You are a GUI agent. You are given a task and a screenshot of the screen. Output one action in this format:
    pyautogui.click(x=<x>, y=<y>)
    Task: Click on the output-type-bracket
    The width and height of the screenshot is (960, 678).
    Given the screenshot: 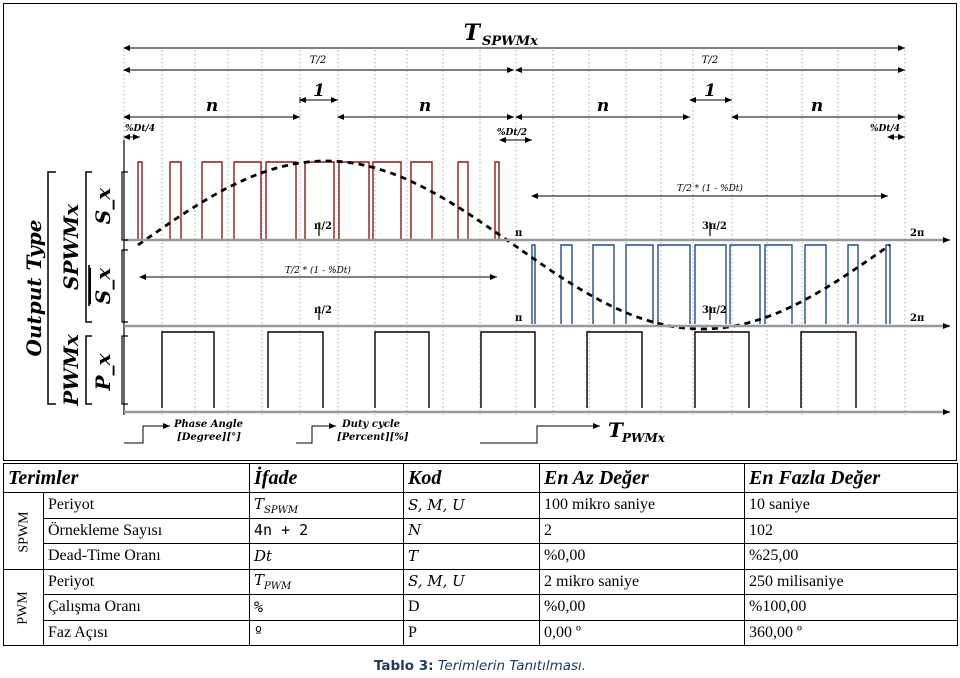 What is the action you would take?
    pyautogui.click(x=51, y=288)
    